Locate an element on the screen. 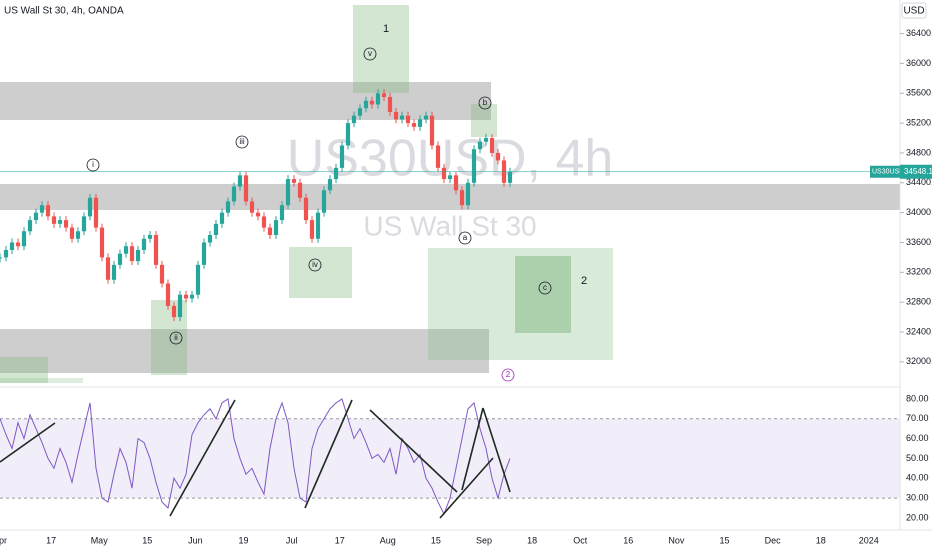 The image size is (932, 550). watermark-name: US Wall St 30 is located at coordinates (449, 225).